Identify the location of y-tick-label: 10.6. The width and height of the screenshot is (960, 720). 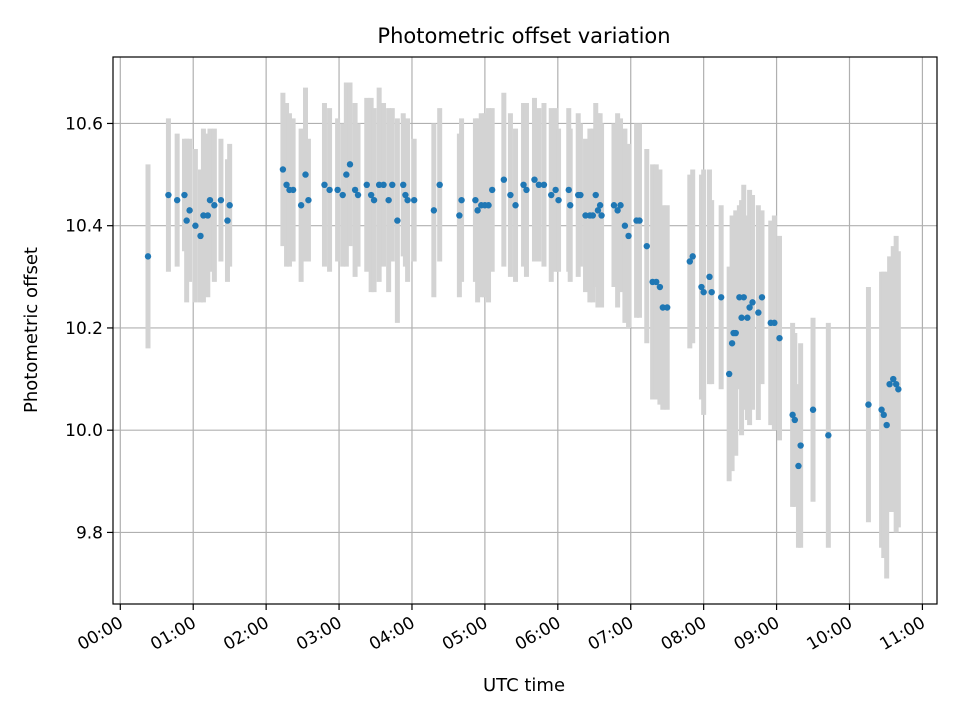
(84, 124).